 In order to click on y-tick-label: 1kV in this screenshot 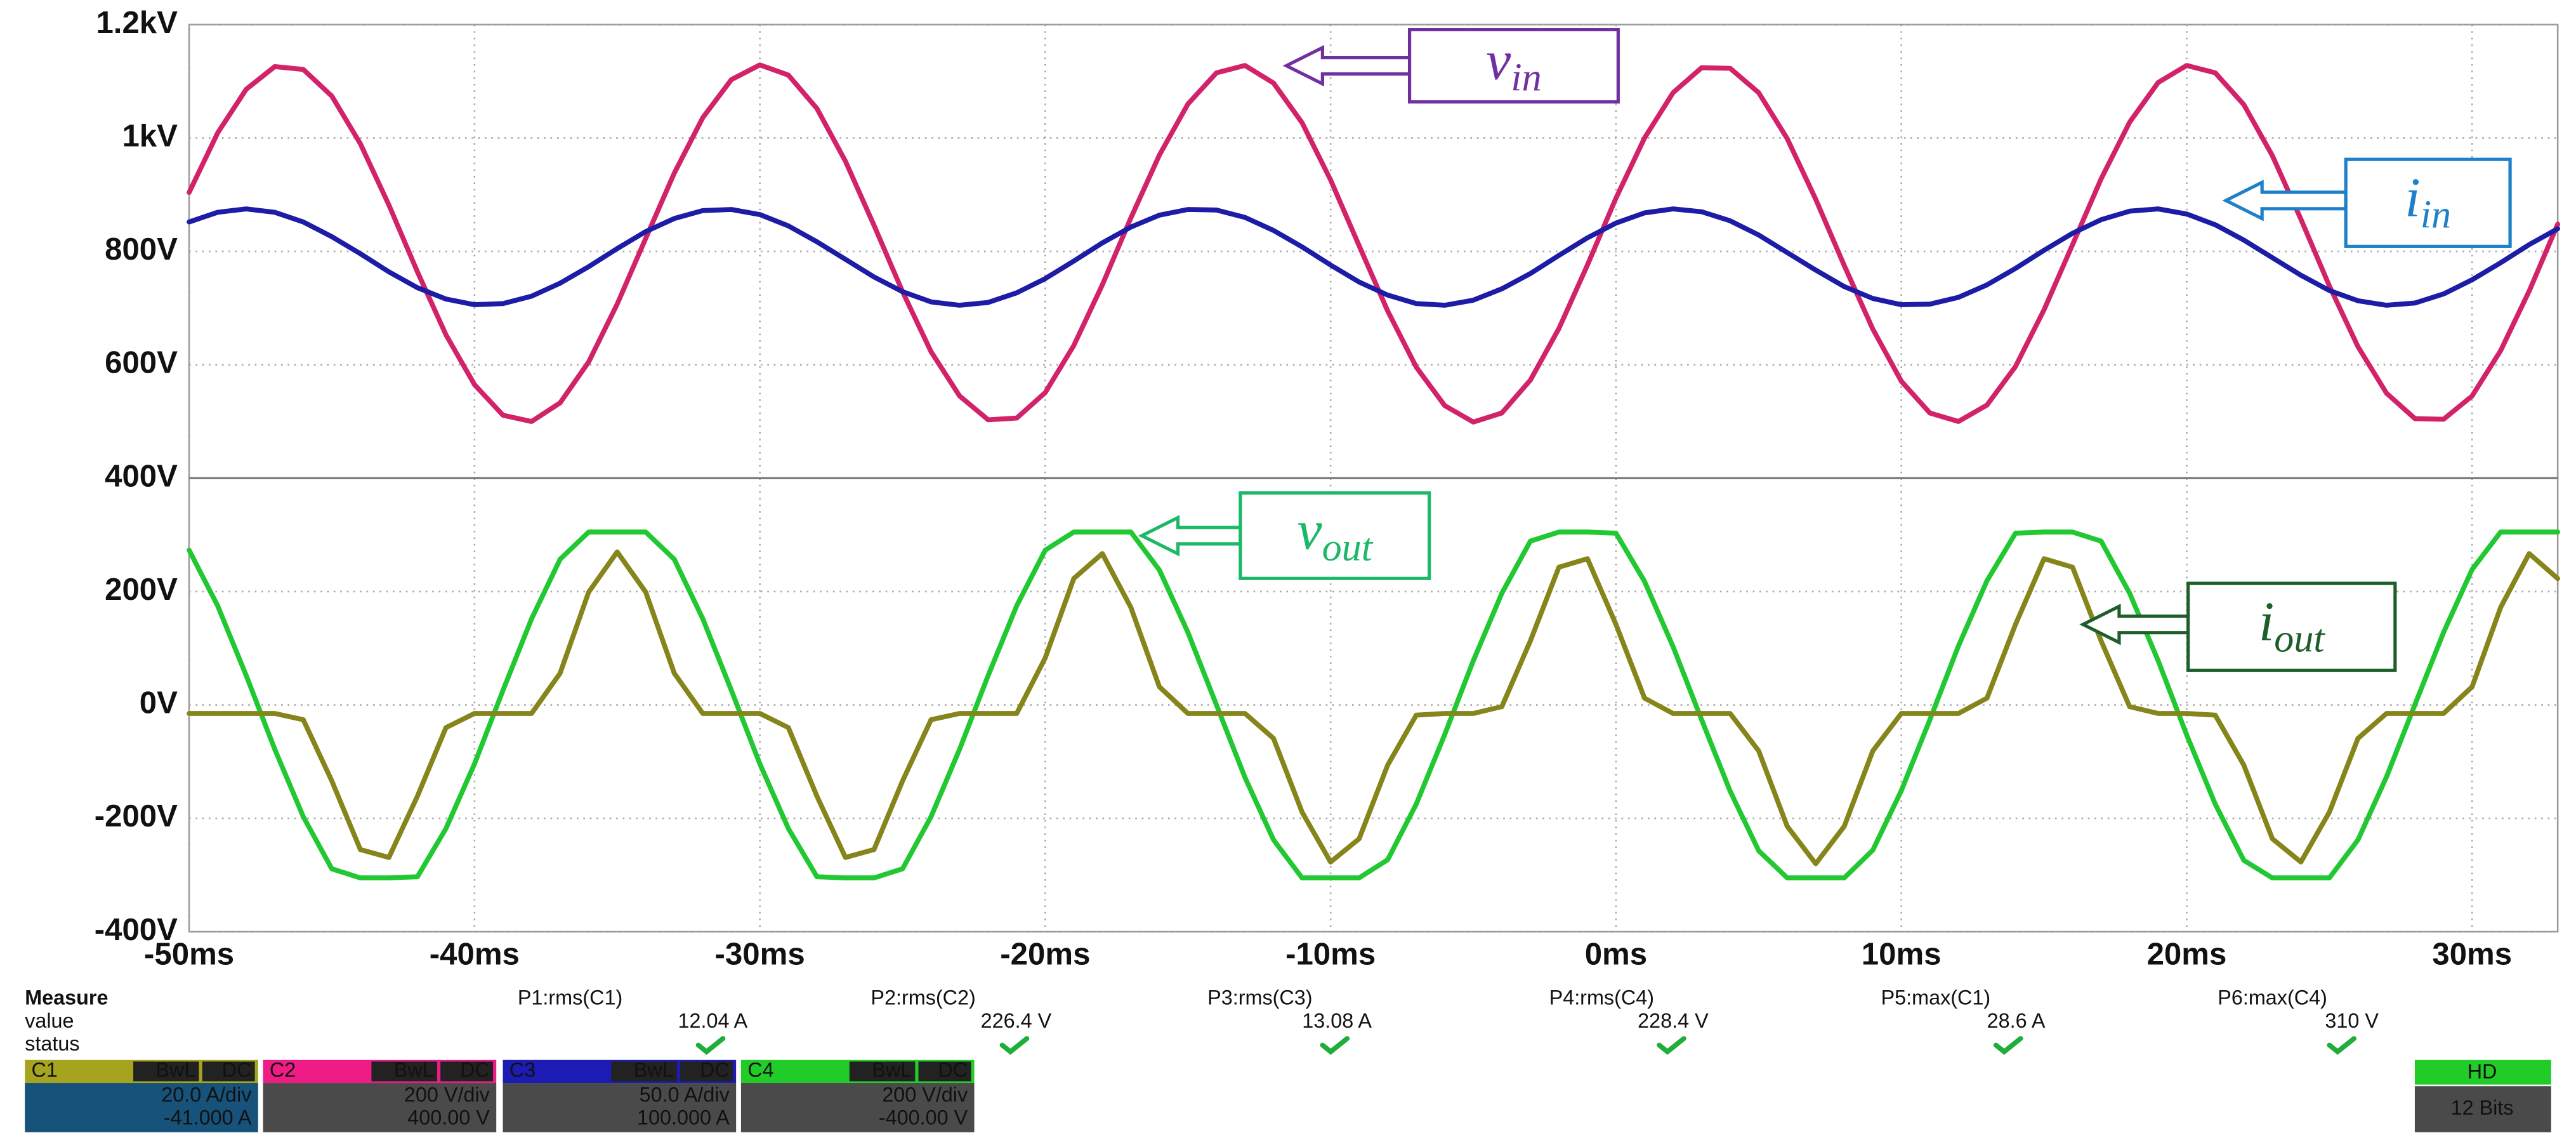, I will do `click(150, 135)`.